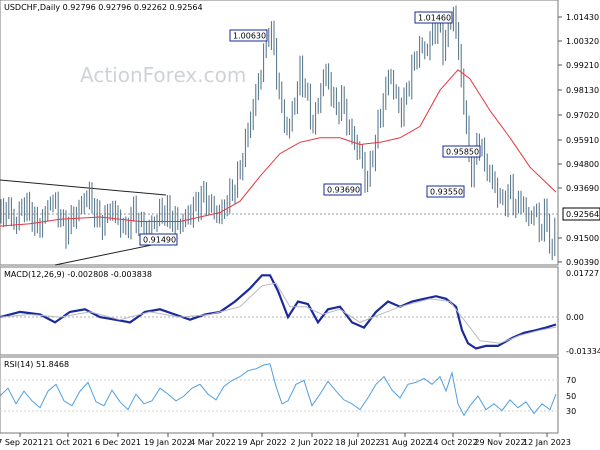 The height and width of the screenshot is (450, 600). What do you see at coordinates (582, 273) in the screenshot?
I see `macd-tick-label: 0.01727` at bounding box center [582, 273].